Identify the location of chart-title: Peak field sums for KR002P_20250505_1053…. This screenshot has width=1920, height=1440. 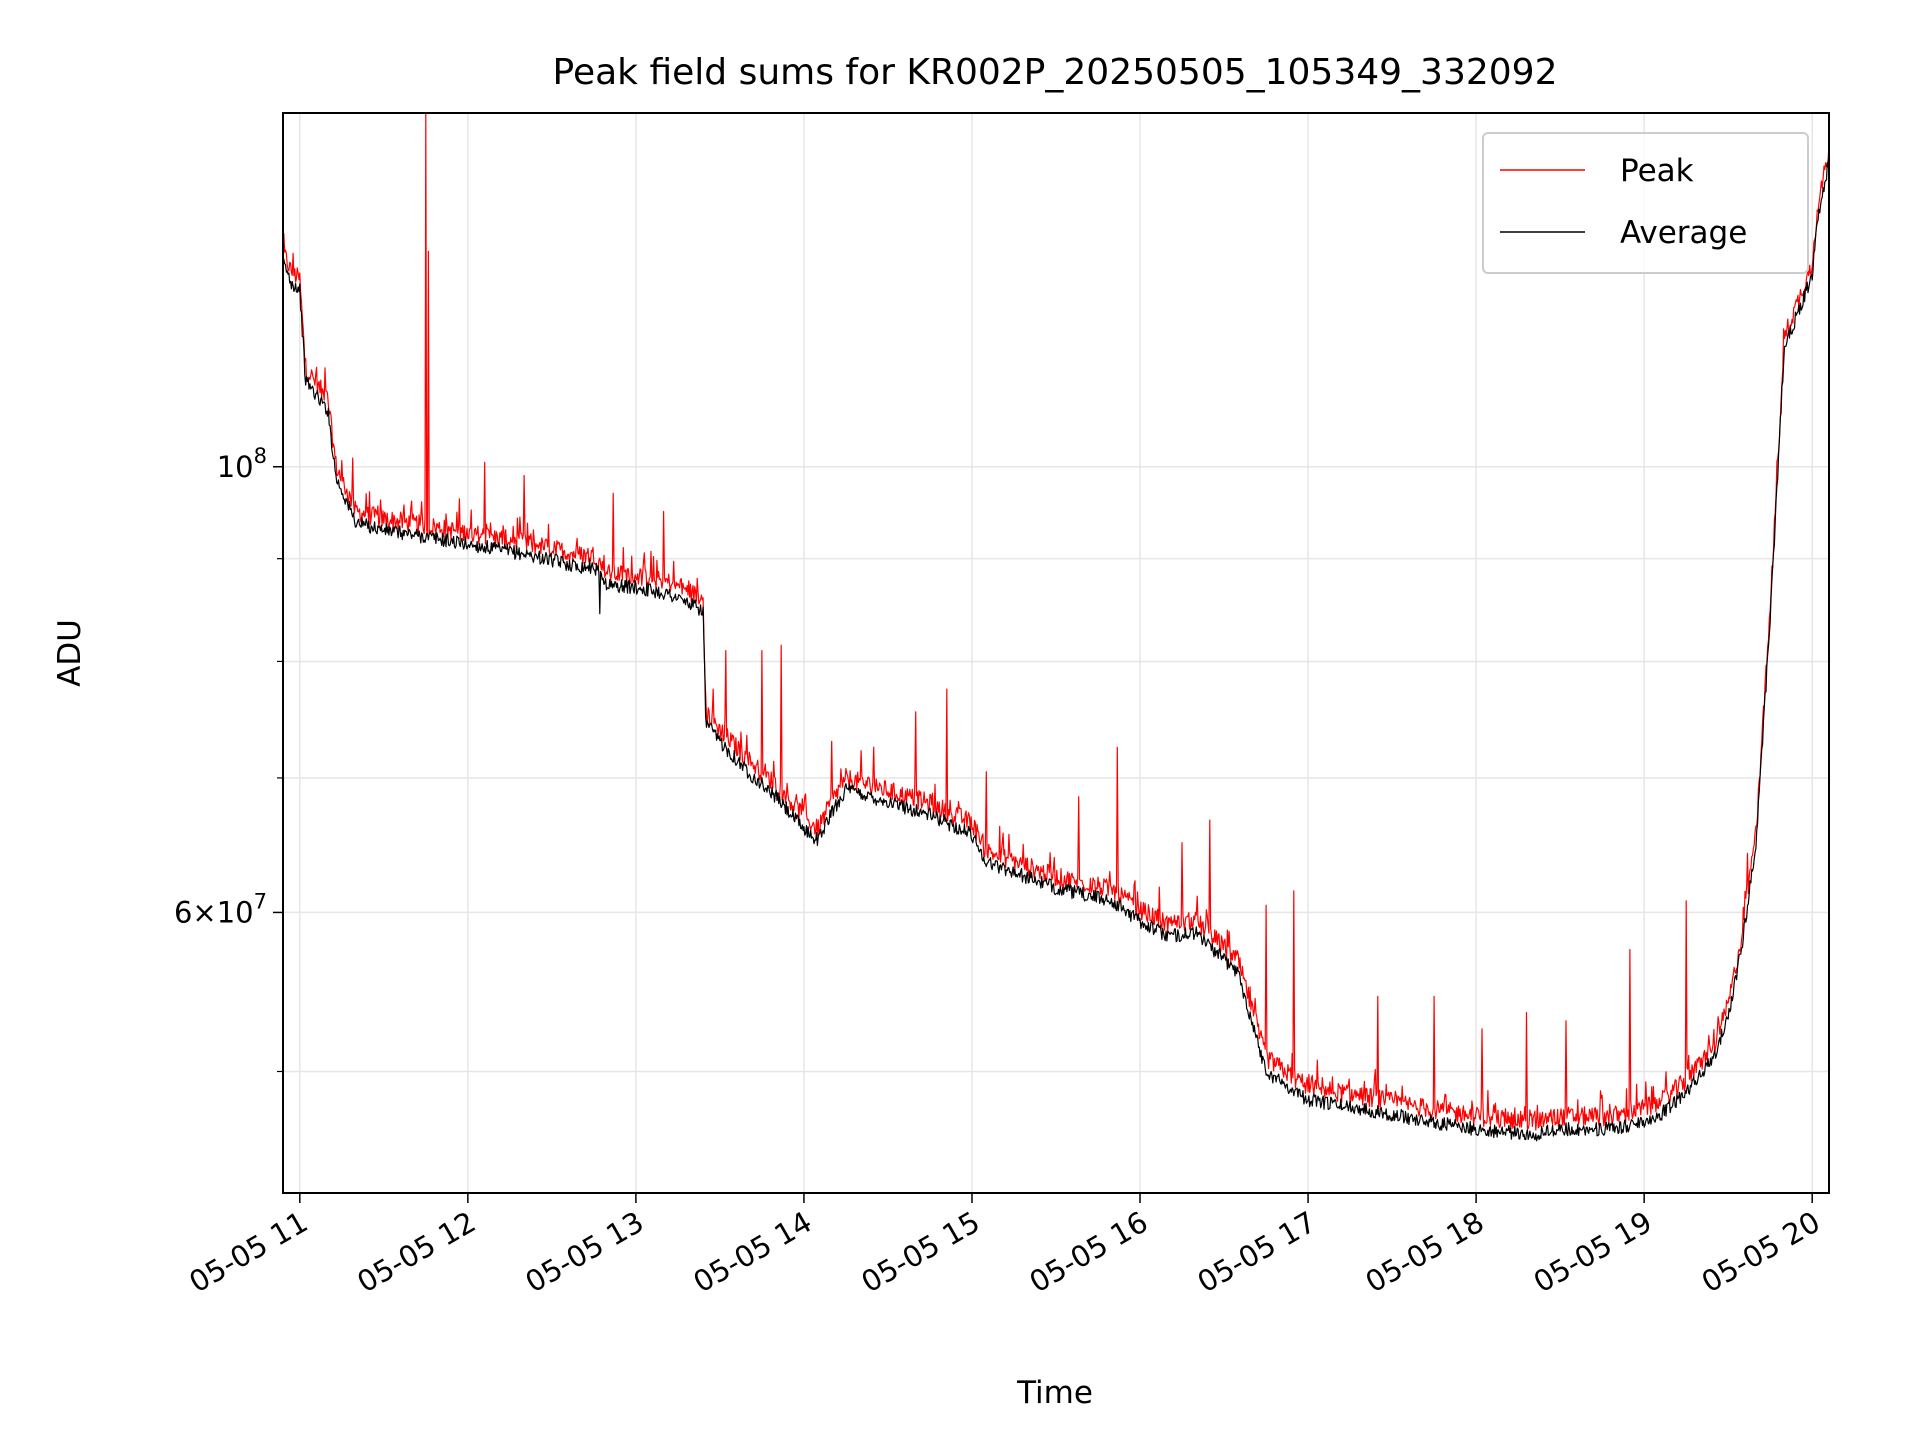
(1055, 72).